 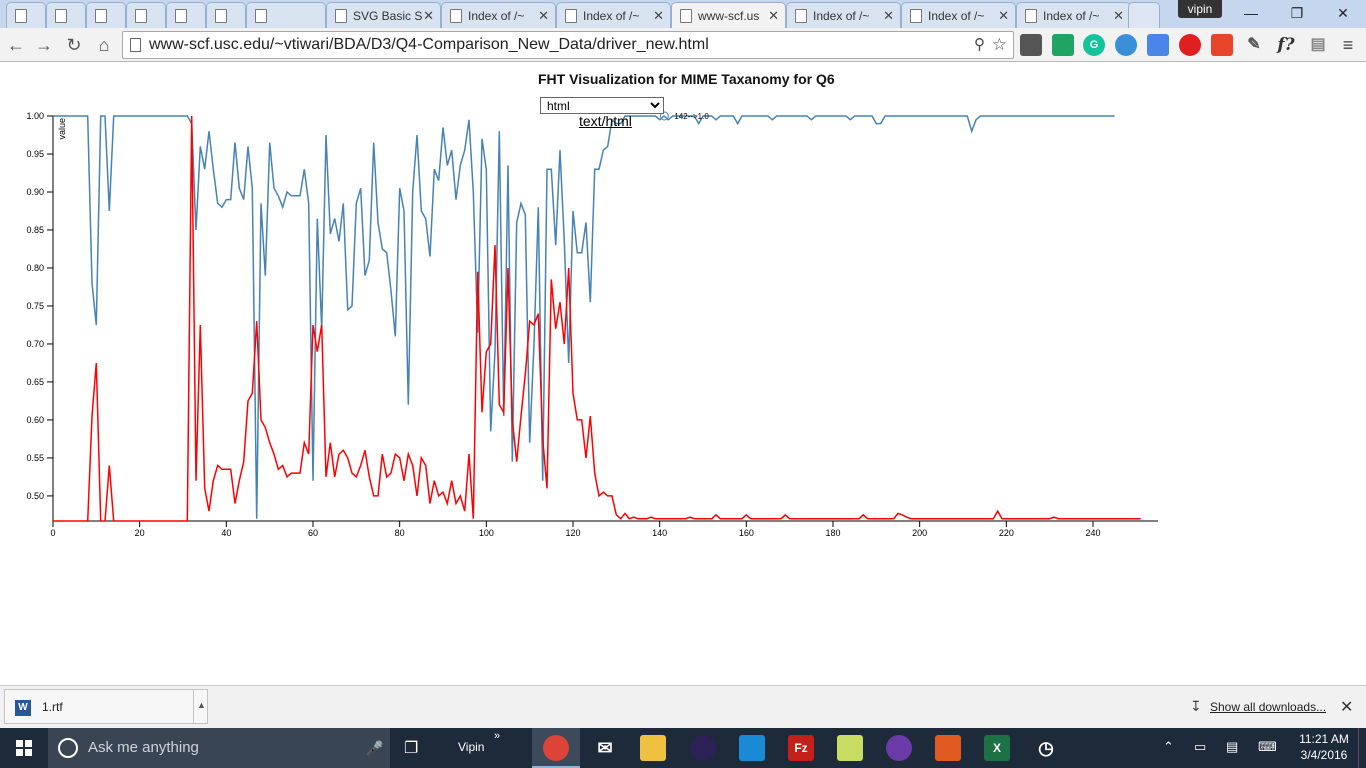 I want to click on cortana-icon, so click(x=68, y=748).